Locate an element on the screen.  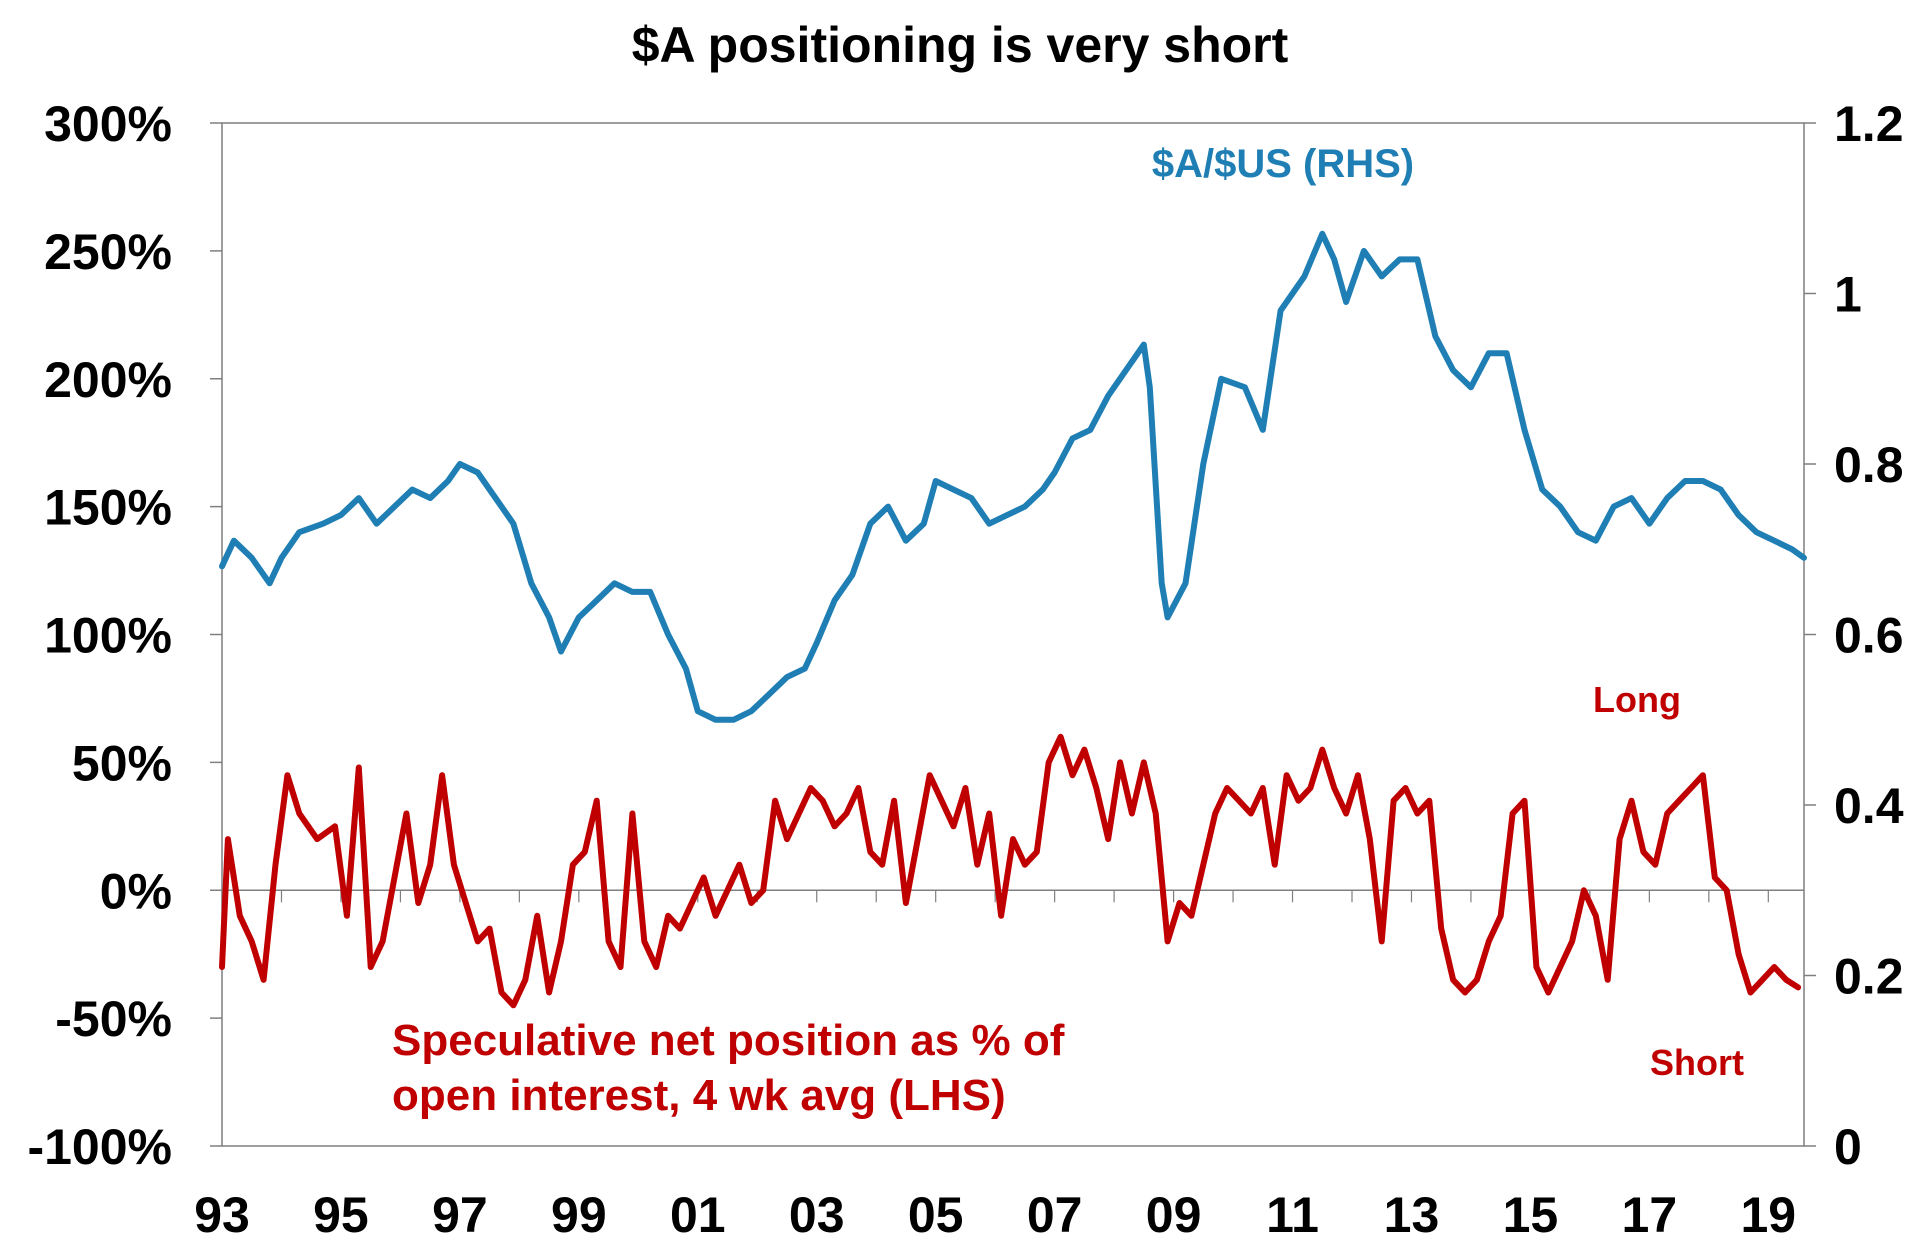
x-tick-label: 03 is located at coordinates (817, 1215).